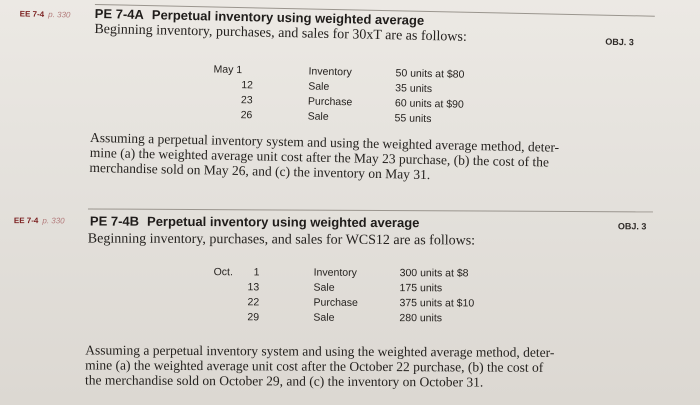 The width and height of the screenshot is (700, 405). Describe the element at coordinates (256, 272) in the screenshot. I see `row-day: 1` at that location.